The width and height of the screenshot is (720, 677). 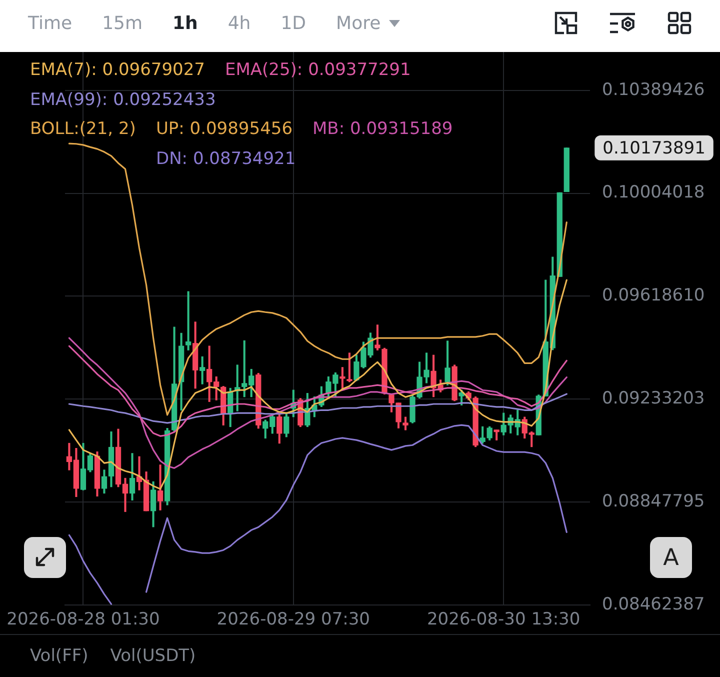 What do you see at coordinates (671, 557) in the screenshot?
I see `text: A` at bounding box center [671, 557].